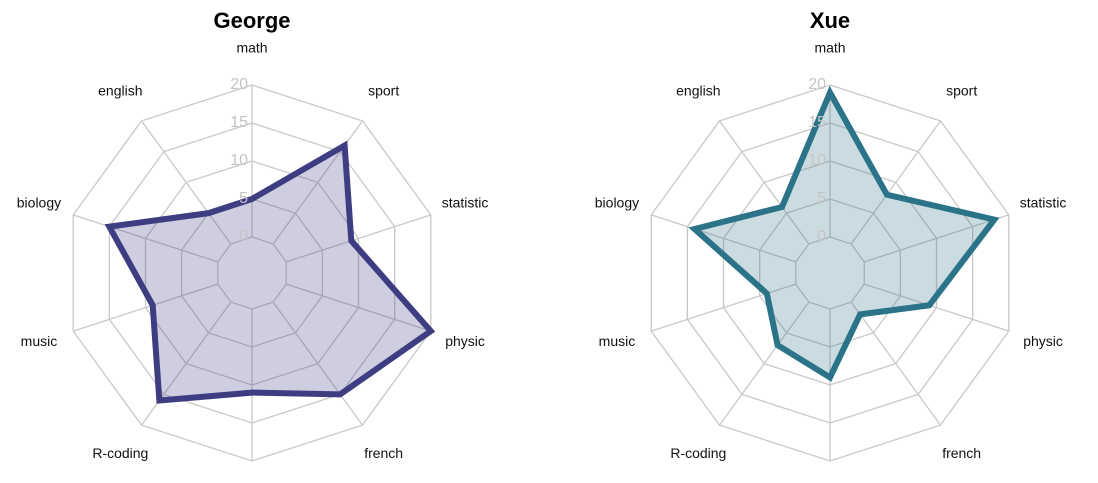 This screenshot has height=483, width=1098. I want to click on chart-title: Xue, so click(830, 20).